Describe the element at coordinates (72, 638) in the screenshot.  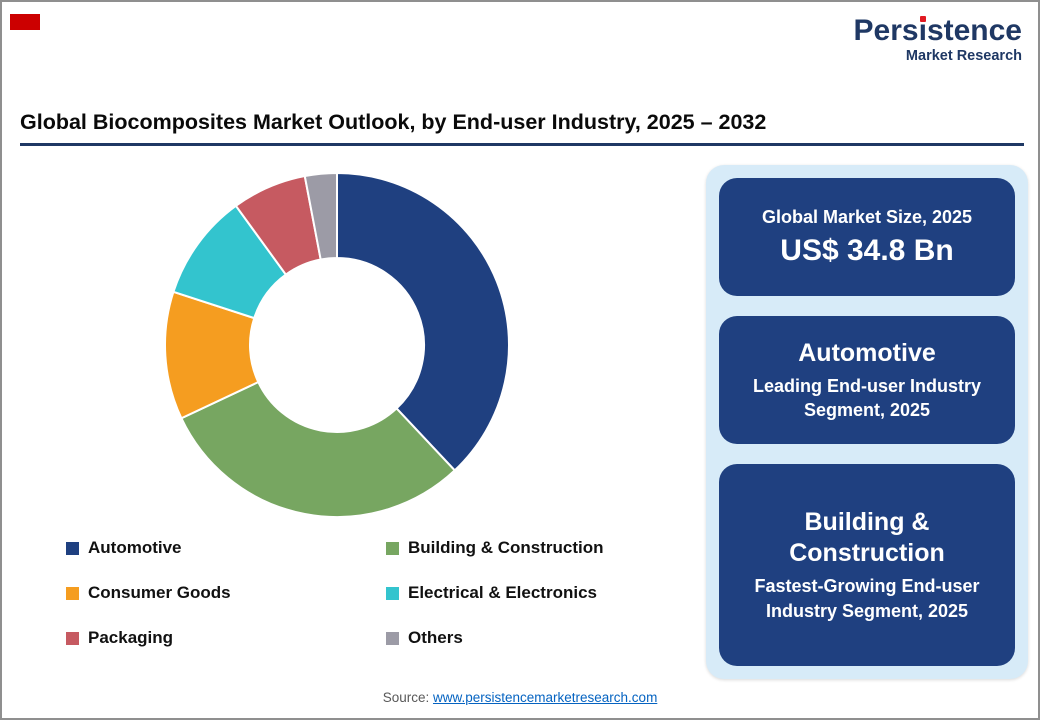
I see `legend-swatch-packaging` at that location.